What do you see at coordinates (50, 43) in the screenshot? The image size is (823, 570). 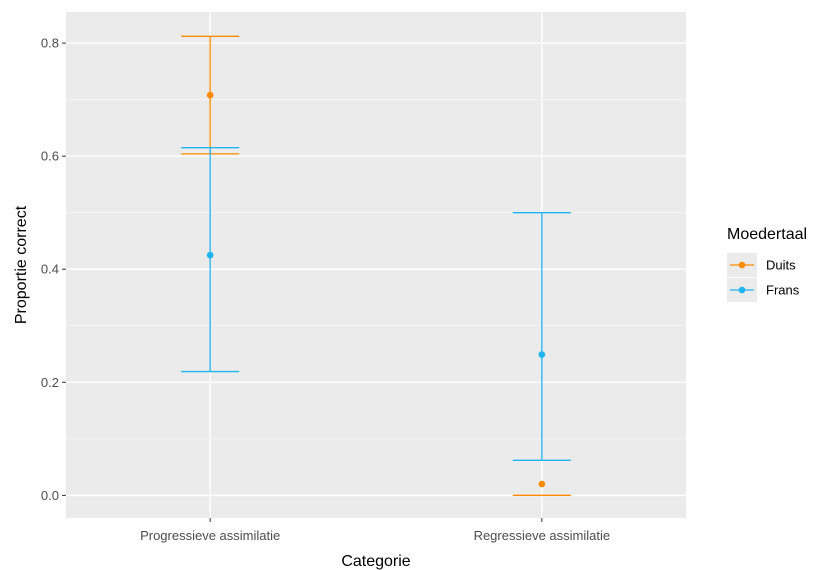 I see `y-tick-label: 0.8` at bounding box center [50, 43].